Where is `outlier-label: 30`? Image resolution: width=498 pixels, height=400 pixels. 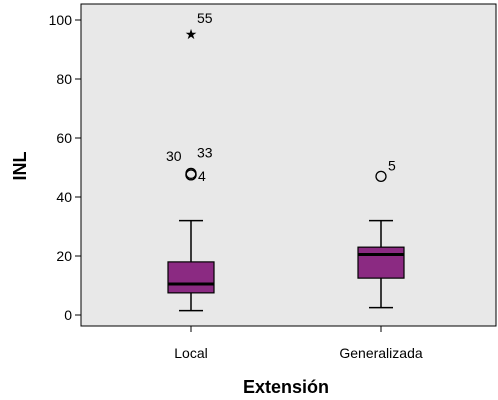 outlier-label: 30 is located at coordinates (174, 156).